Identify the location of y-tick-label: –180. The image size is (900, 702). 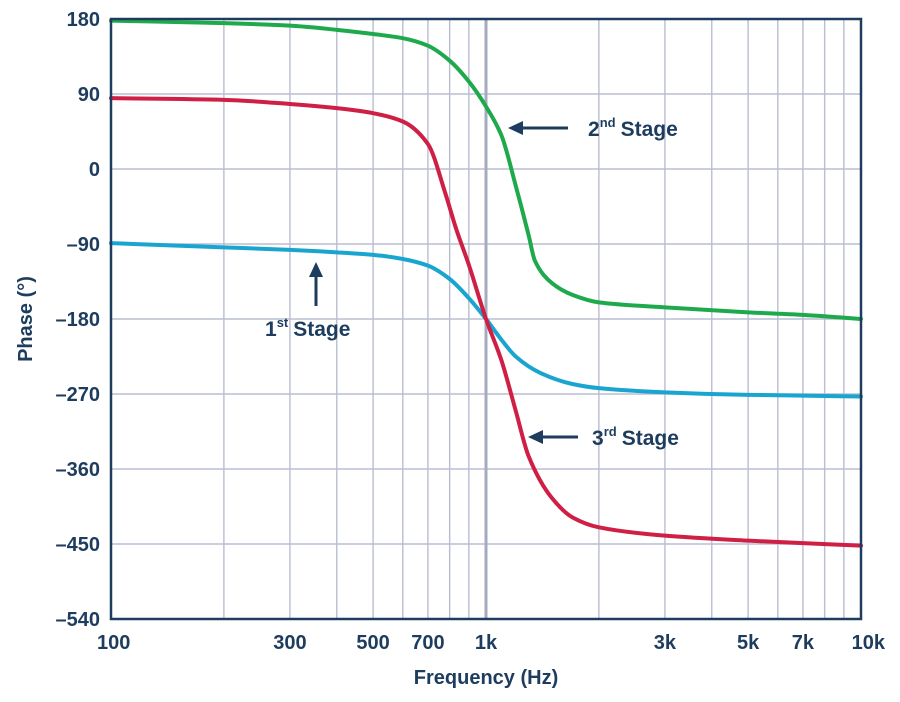
(78, 320).